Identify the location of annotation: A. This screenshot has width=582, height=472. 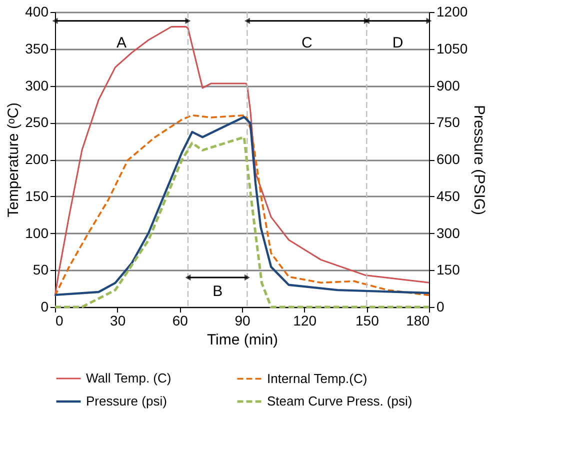
(121, 43).